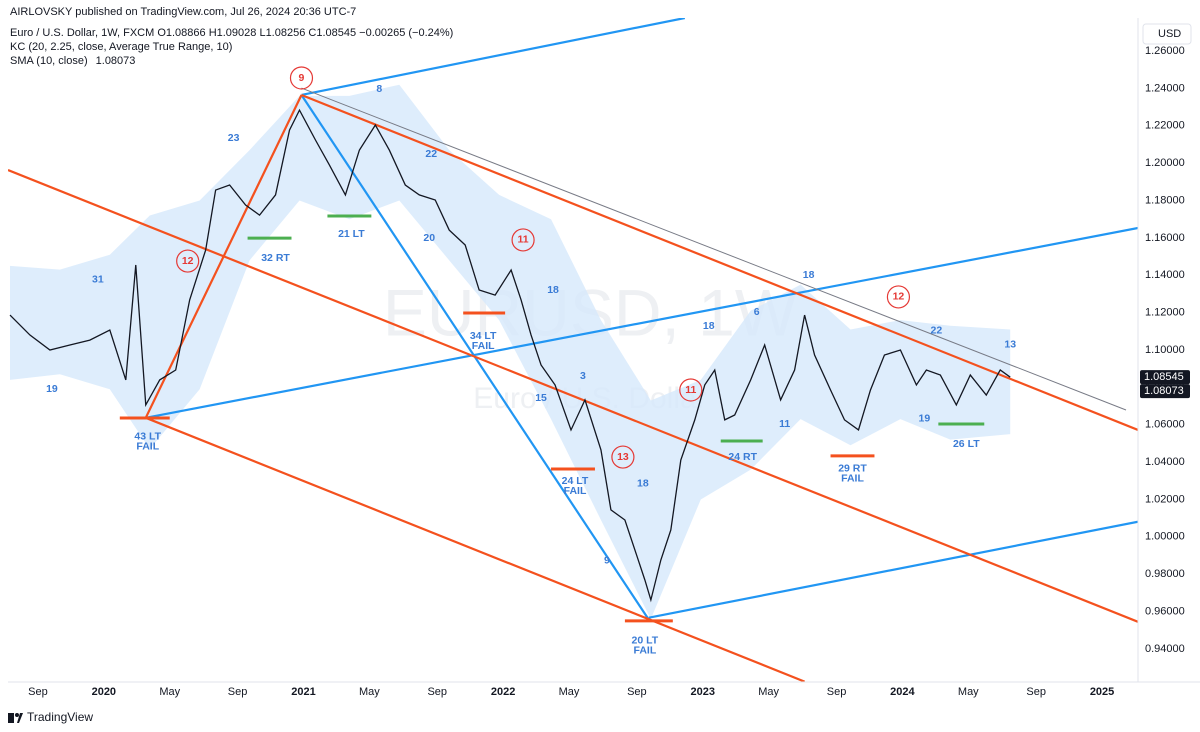  Describe the element at coordinates (1165, 462) in the screenshot. I see `y-tick-label: 1.04000` at that location.